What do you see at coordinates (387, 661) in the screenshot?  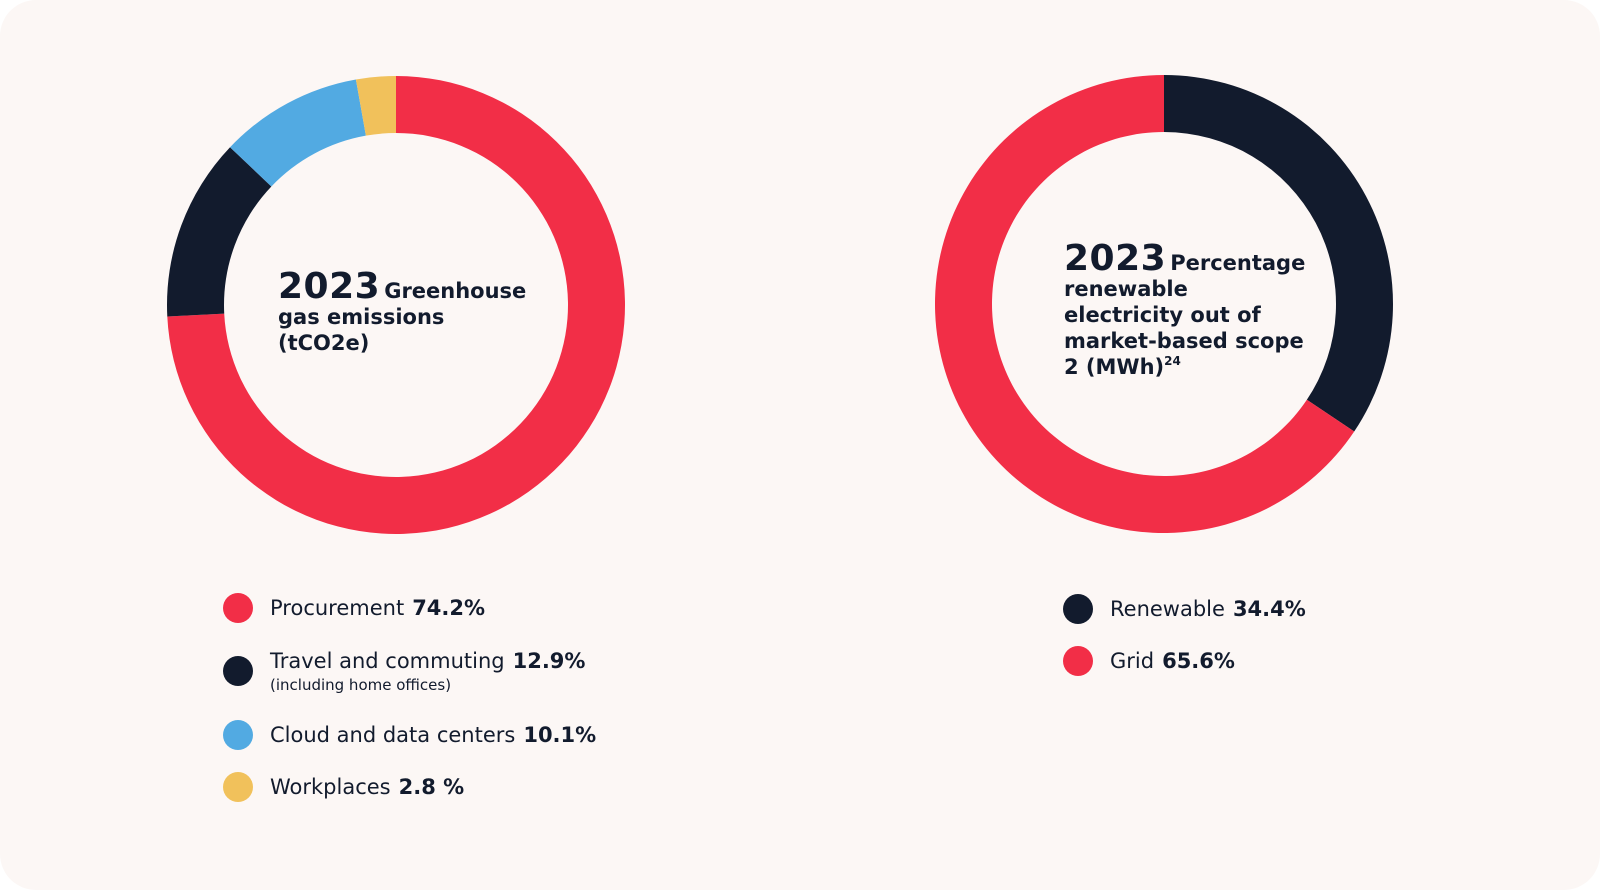 I see `legend-label: Travel and commuting` at bounding box center [387, 661].